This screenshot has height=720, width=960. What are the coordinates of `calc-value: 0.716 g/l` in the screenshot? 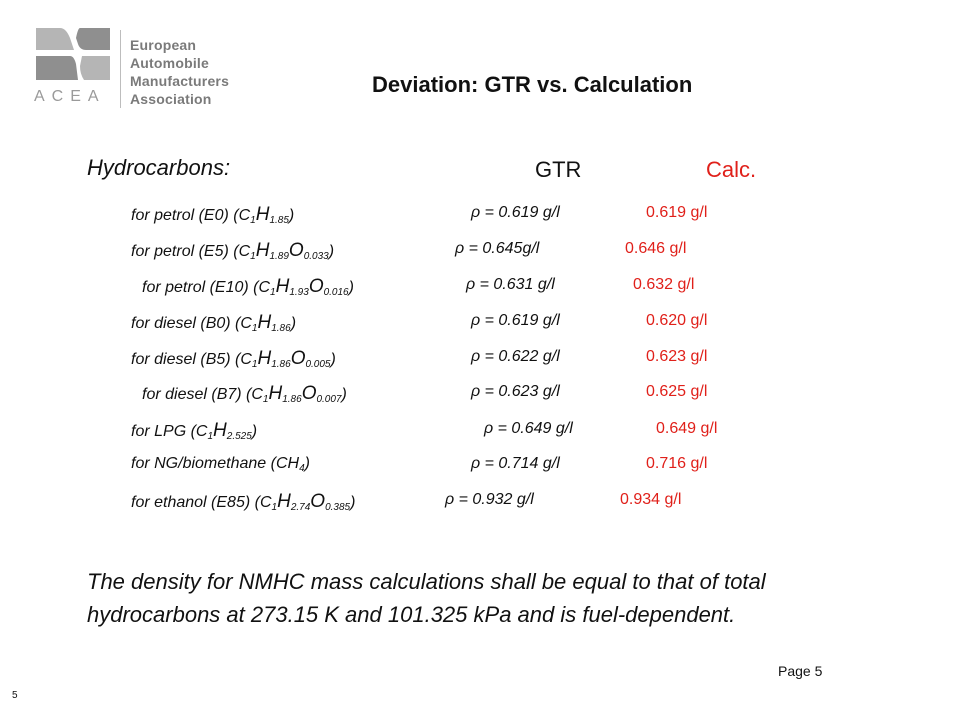 It's located at (677, 463).